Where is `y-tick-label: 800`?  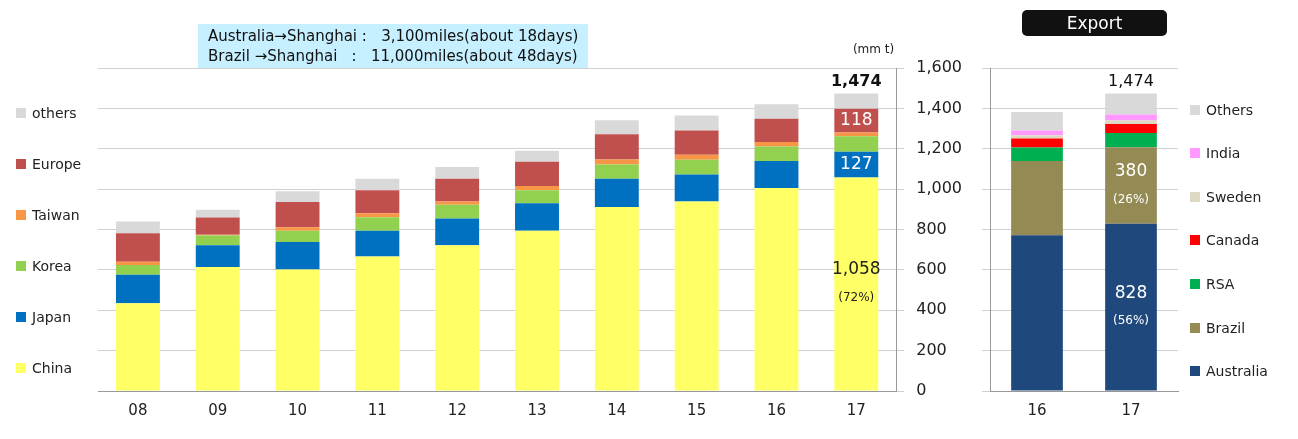
y-tick-label: 800 is located at coordinates (931, 228).